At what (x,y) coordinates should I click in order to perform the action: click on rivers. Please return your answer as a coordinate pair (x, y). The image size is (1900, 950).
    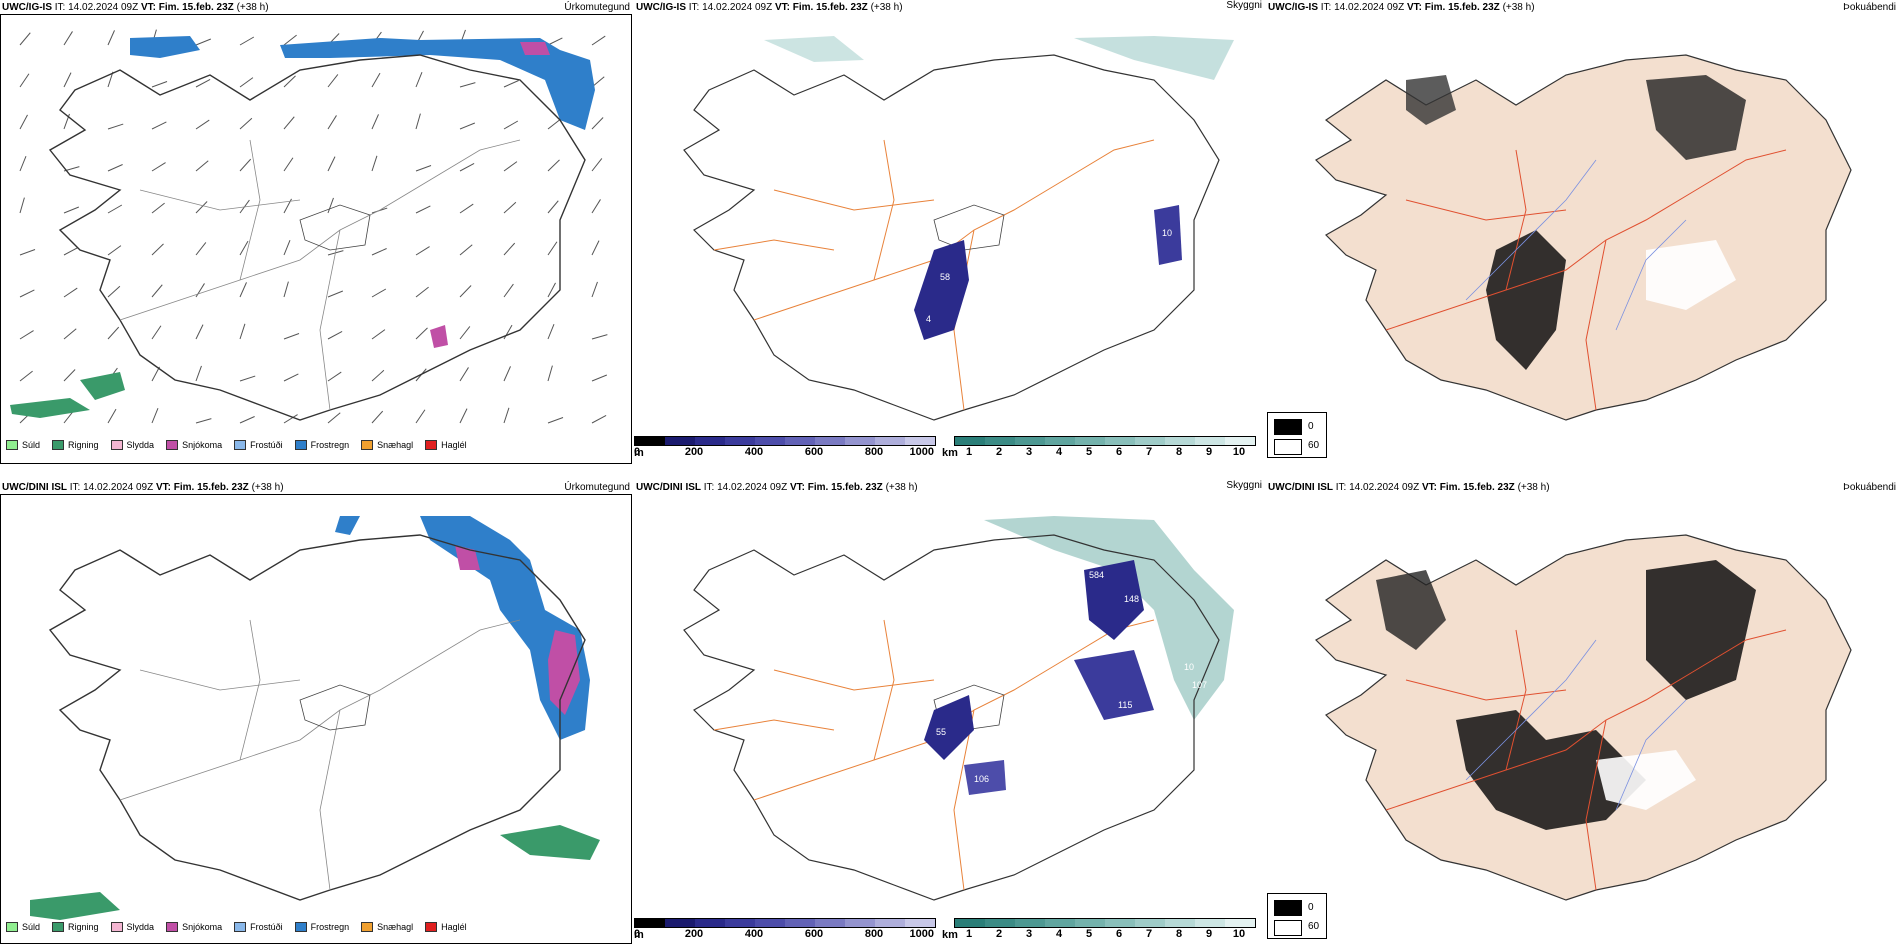
    Looking at the image, I should click on (1576, 725).